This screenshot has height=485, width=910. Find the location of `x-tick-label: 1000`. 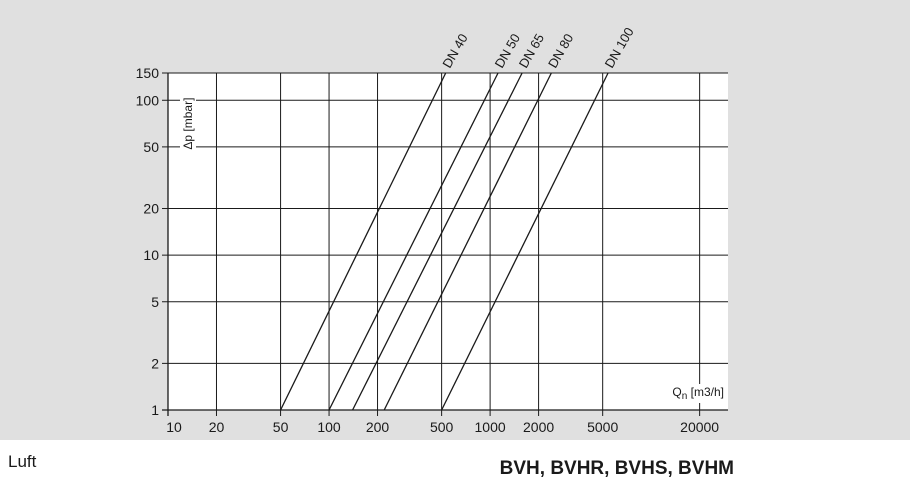

x-tick-label: 1000 is located at coordinates (490, 427).